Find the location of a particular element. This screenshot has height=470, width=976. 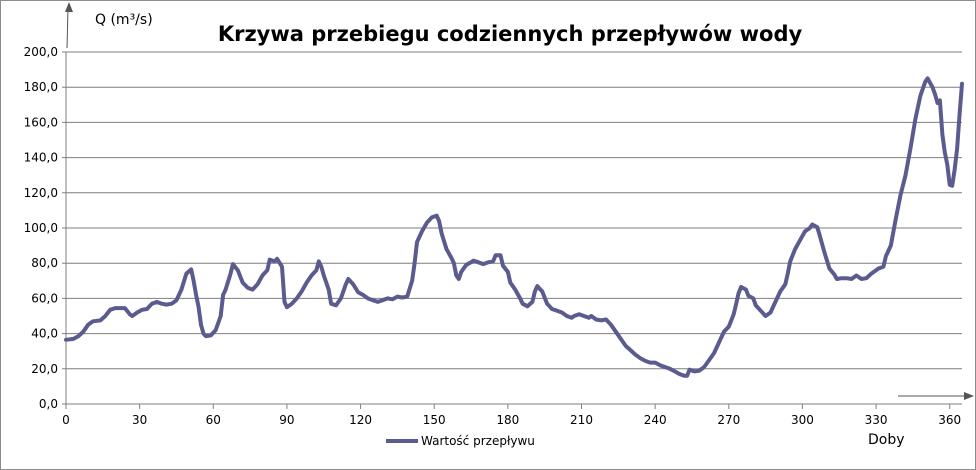

y-axis-arrow-shaft is located at coordinates (67, 28).